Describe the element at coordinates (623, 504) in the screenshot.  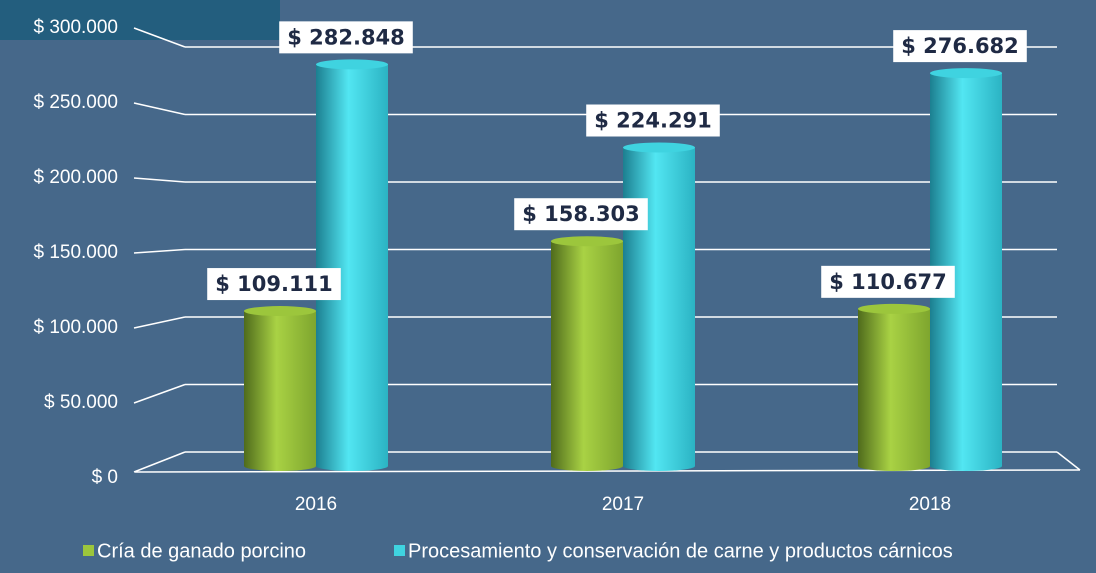
I see `x-tick-label: 2017` at that location.